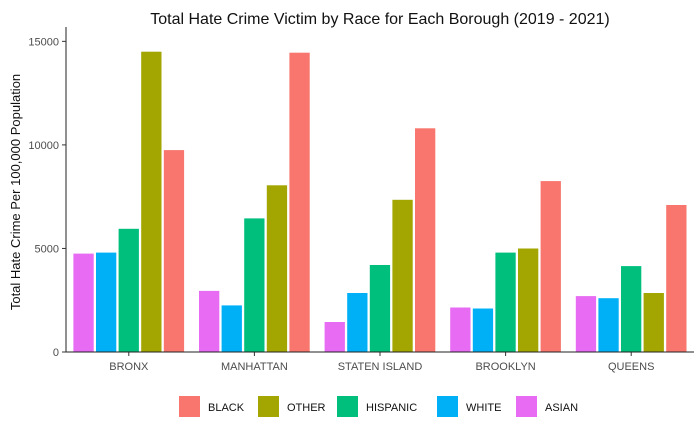 The image size is (700, 432). Describe the element at coordinates (231, 328) in the screenshot. I see `bar-manhattan-white` at that location.